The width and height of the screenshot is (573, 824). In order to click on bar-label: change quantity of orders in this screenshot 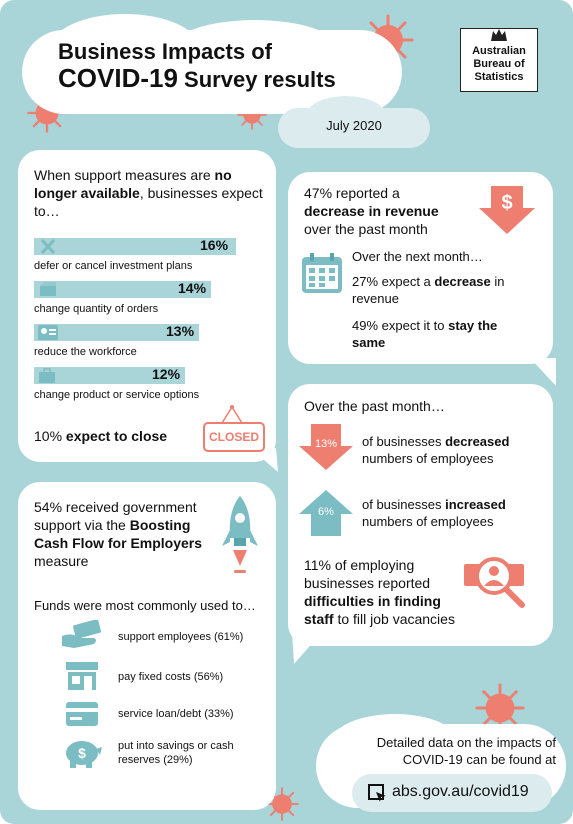, I will do `click(96, 309)`.